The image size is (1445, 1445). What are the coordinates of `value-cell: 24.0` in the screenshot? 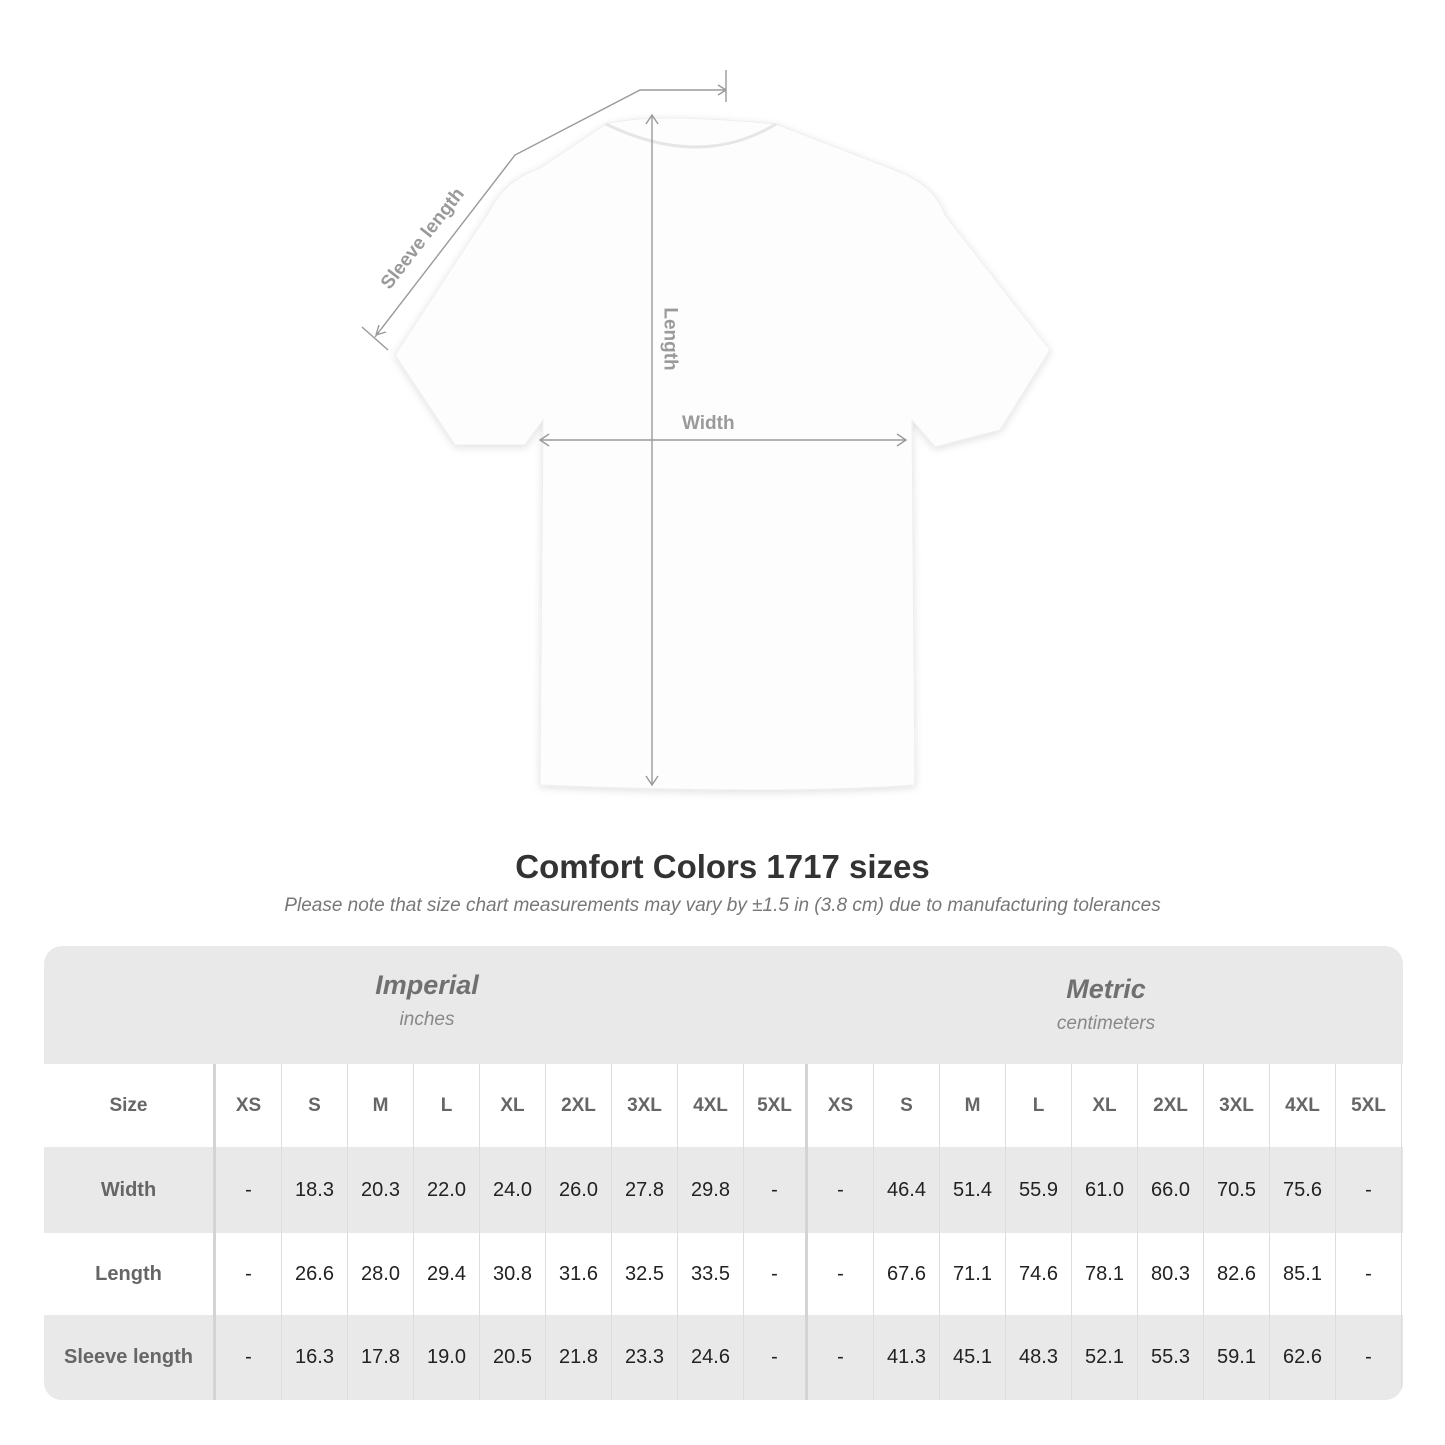 It's located at (513, 1190).